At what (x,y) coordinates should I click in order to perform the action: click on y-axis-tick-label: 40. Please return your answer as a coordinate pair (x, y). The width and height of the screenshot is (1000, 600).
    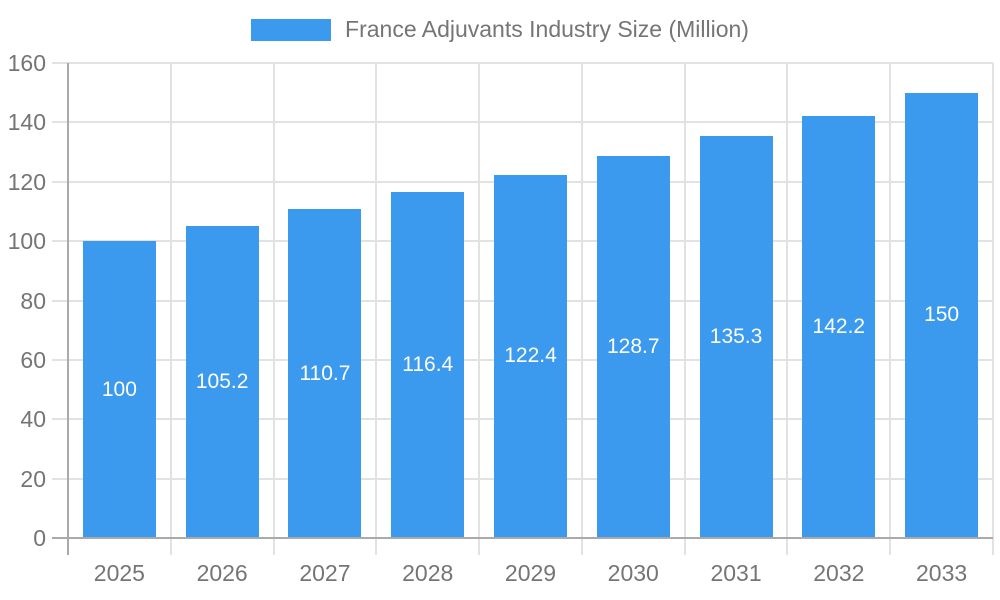
    Looking at the image, I should click on (33, 419).